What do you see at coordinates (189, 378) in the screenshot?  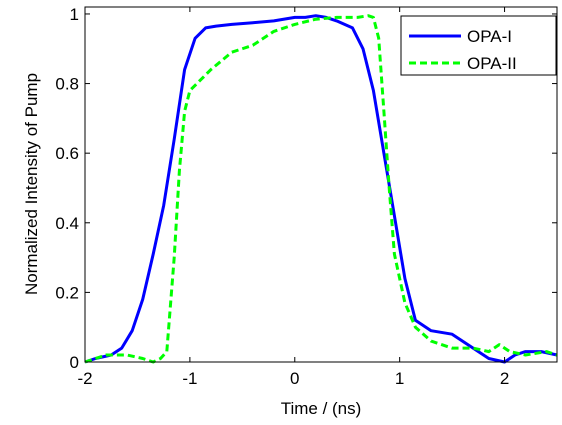 I see `x-tick-label: -1` at bounding box center [189, 378].